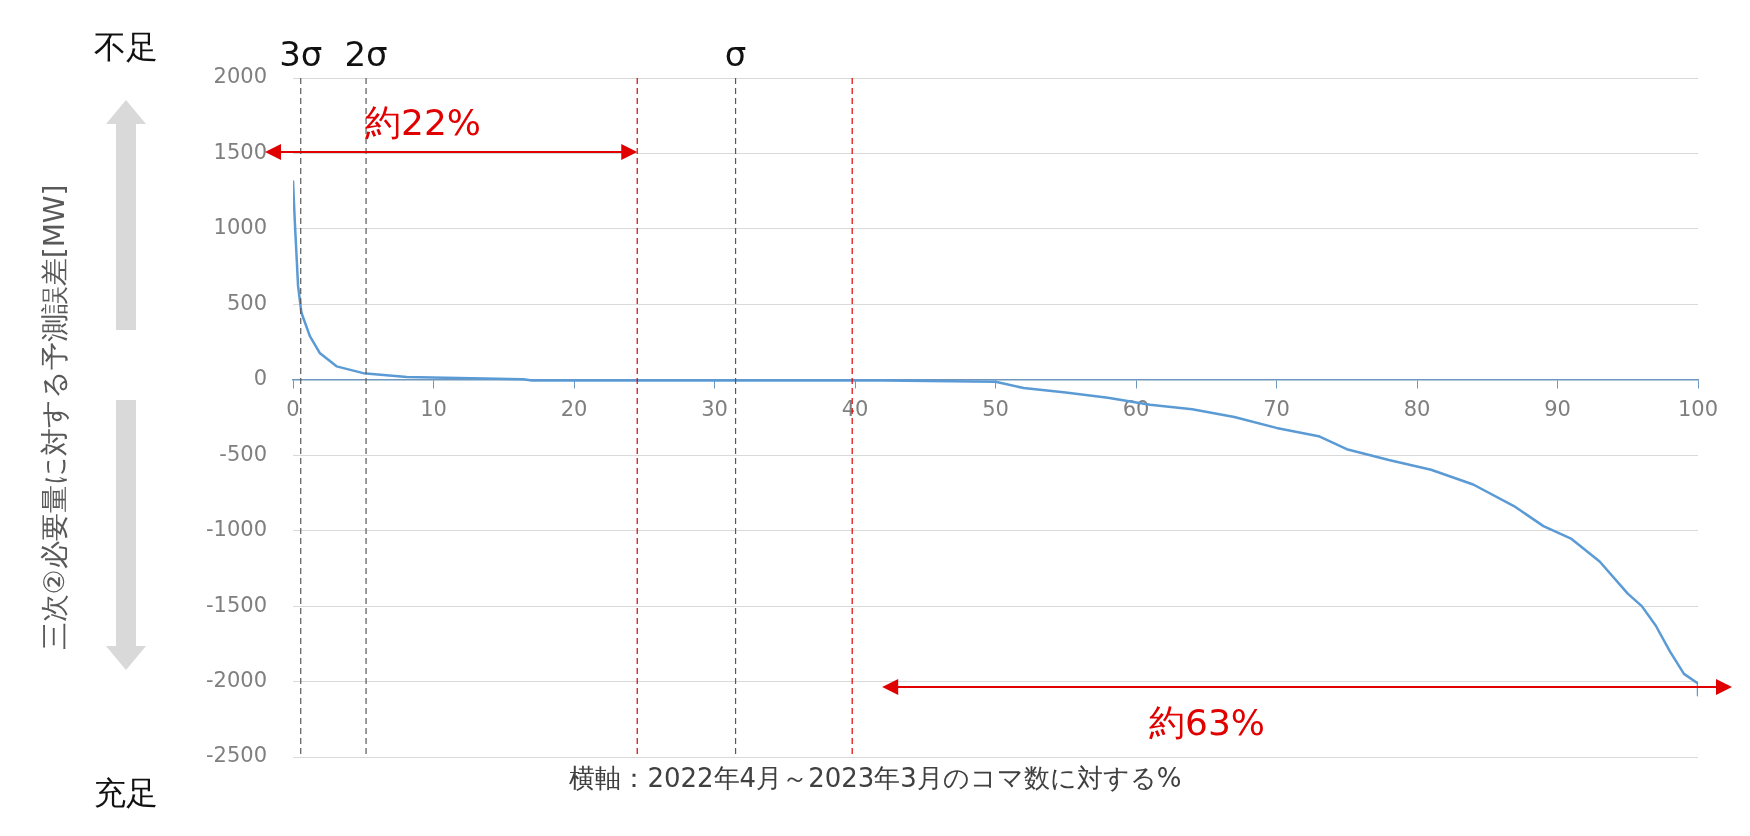 The image size is (1750, 836). What do you see at coordinates (236, 604) in the screenshot?
I see `y-tick-label: -1500` at bounding box center [236, 604].